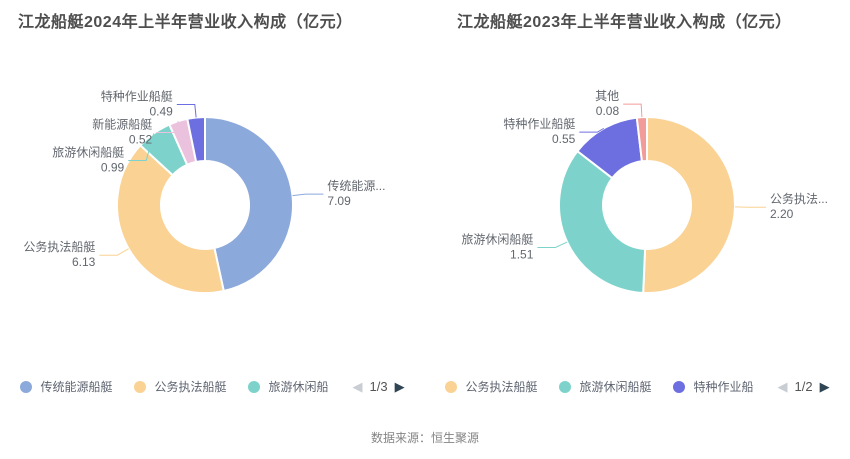  What do you see at coordinates (88, 160) in the screenshot?
I see `slice-label: 旅游休闲船艇 0.99` at bounding box center [88, 160].